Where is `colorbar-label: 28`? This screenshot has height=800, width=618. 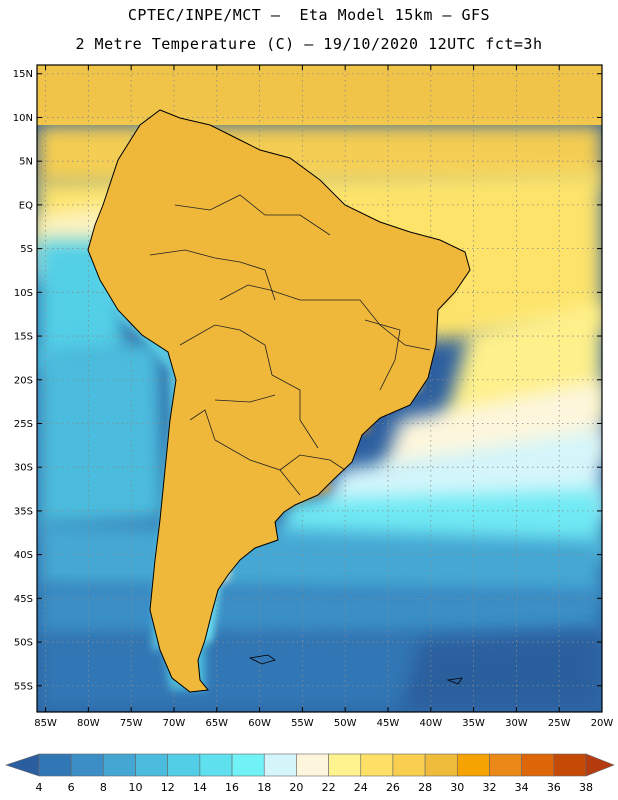 colorbar-label: 28 is located at coordinates (425, 787).